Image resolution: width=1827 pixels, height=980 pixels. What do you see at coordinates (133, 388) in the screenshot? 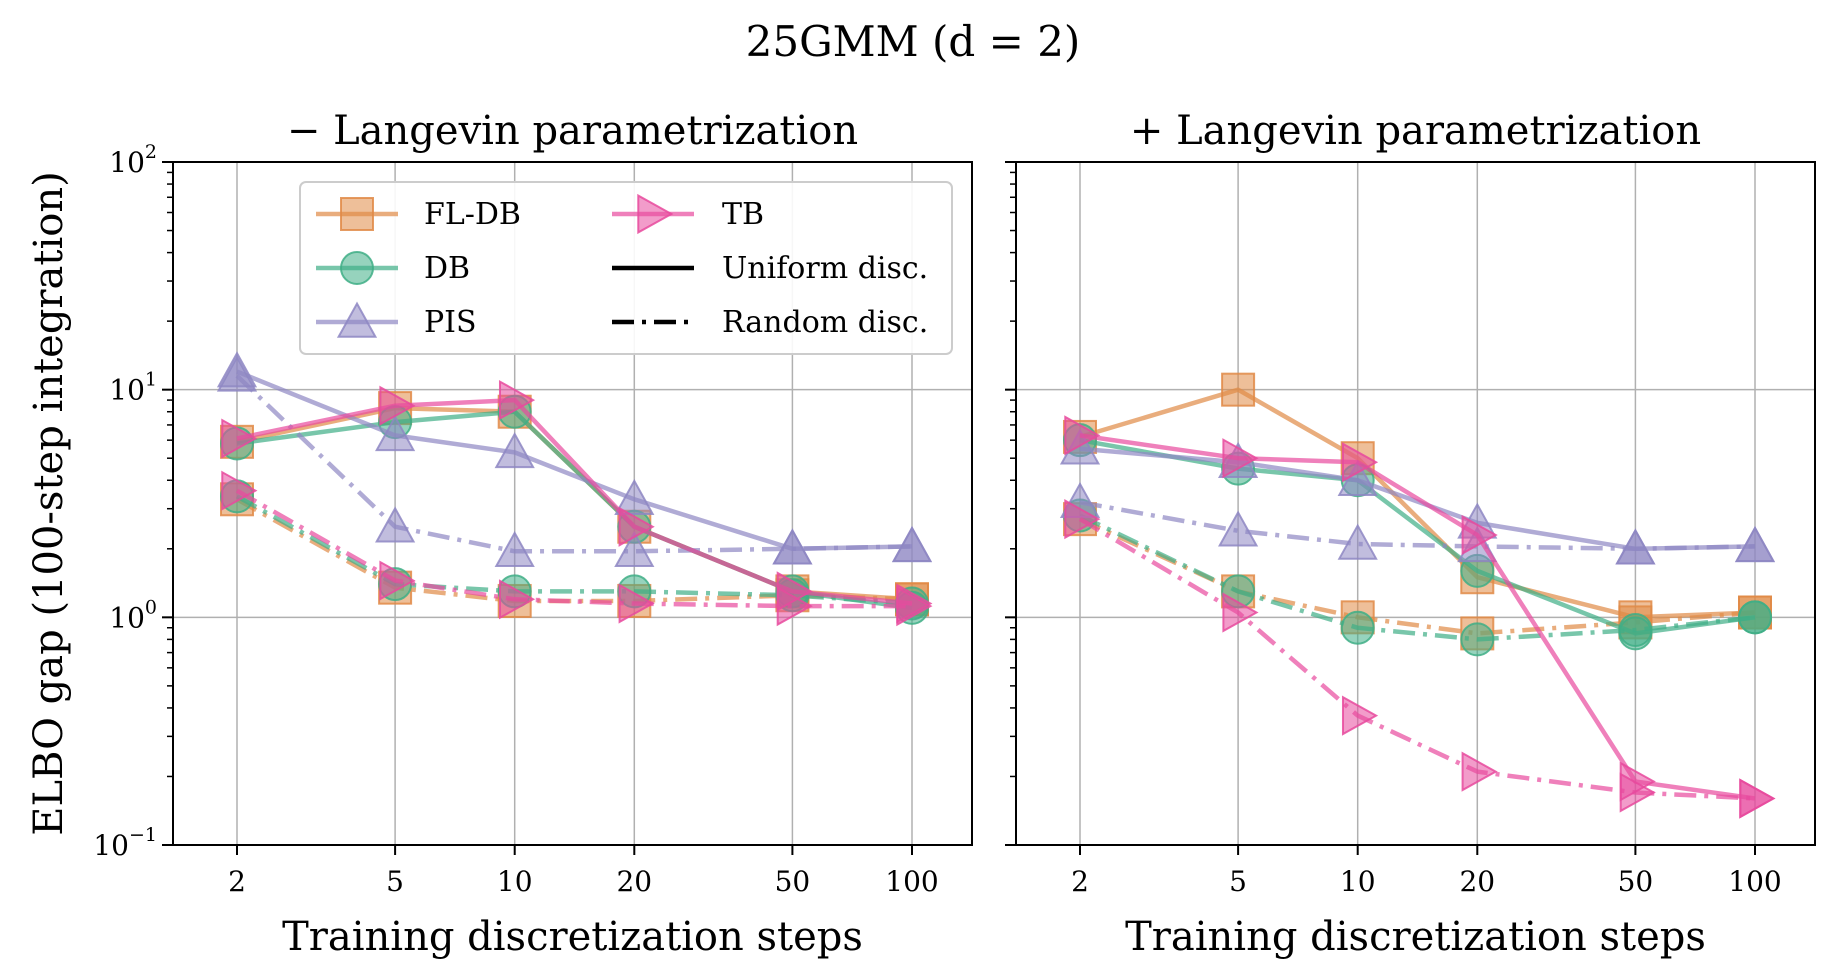
I see `y-tick-label: 10¹` at bounding box center [133, 388].